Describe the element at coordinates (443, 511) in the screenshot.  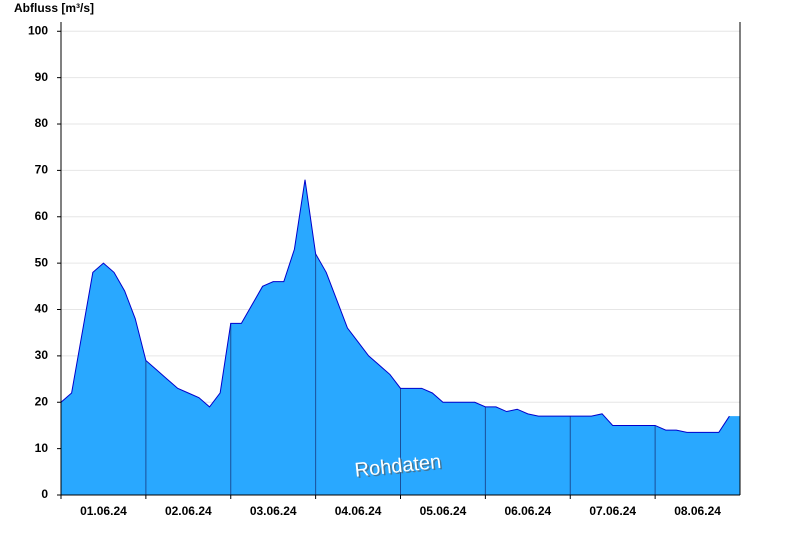
I see `x-tick-label: 05.06.24` at that location.